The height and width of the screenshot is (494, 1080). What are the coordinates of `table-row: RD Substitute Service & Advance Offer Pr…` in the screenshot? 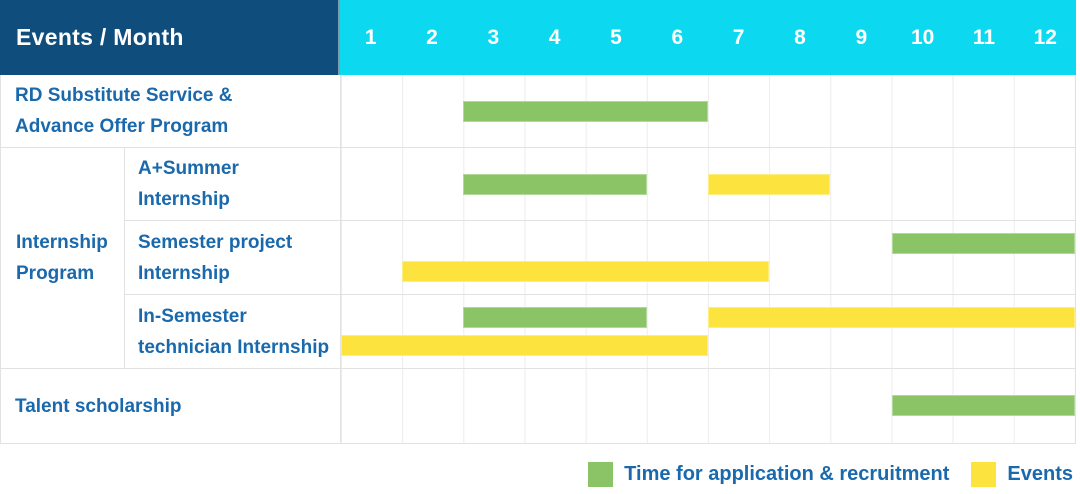 It's located at (538, 111).